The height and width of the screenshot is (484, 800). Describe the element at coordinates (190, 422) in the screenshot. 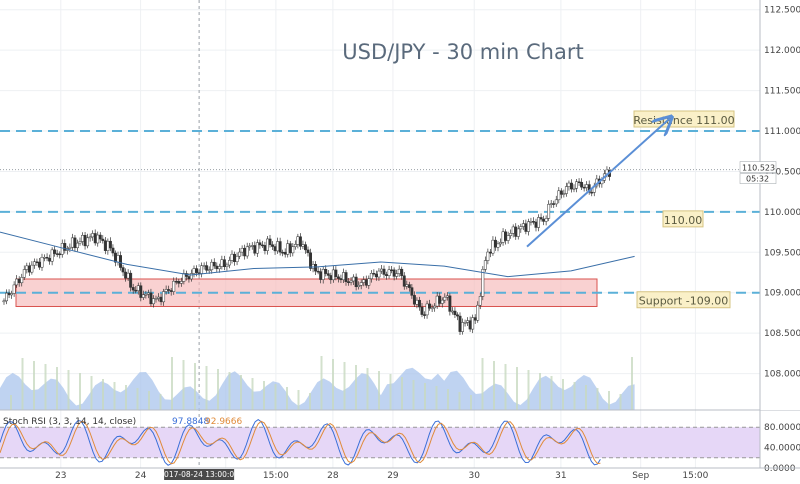

I see `stoch-k-value: 97.8848` at that location.